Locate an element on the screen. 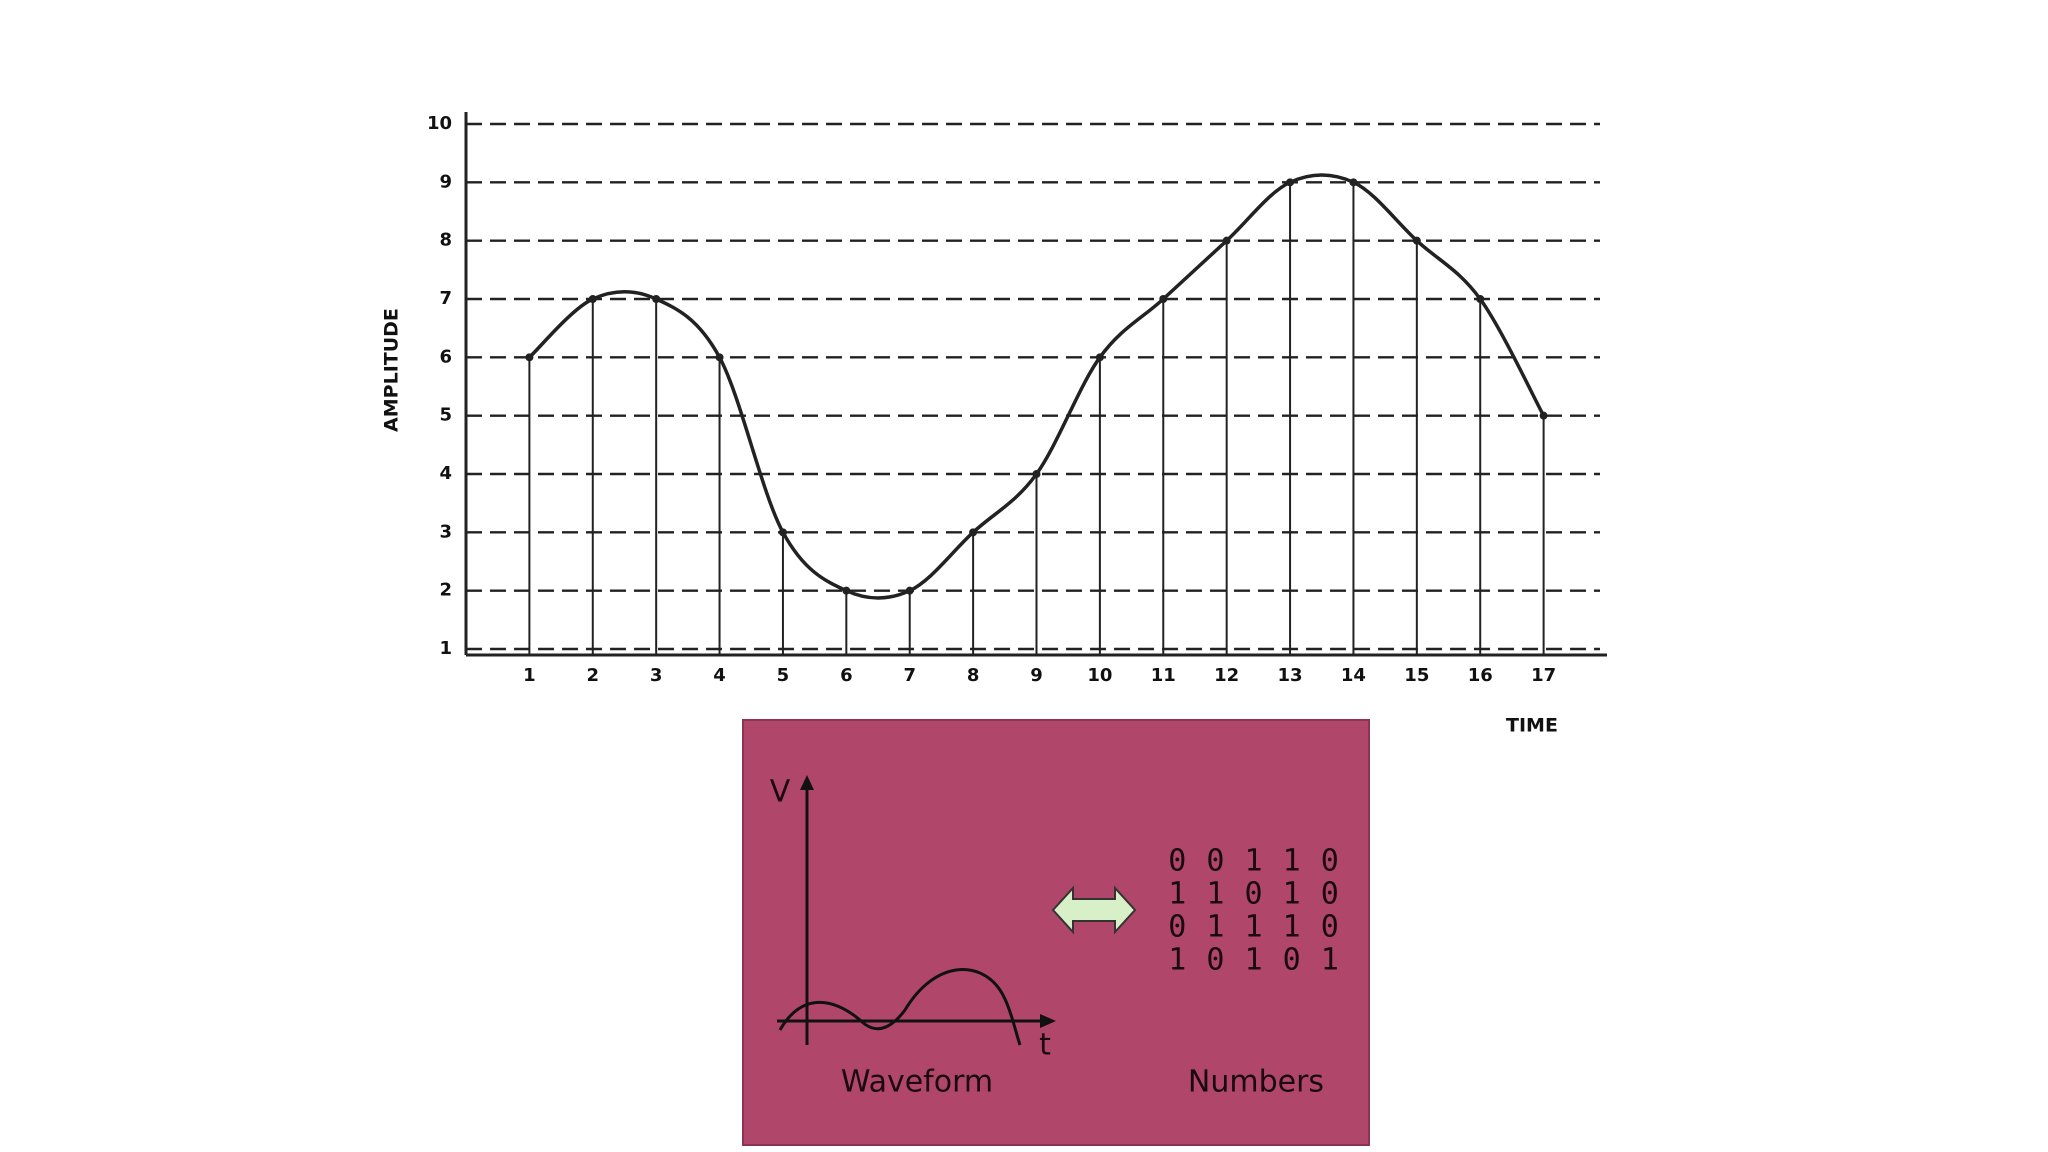  x-tick-label: 7 is located at coordinates (909, 675).